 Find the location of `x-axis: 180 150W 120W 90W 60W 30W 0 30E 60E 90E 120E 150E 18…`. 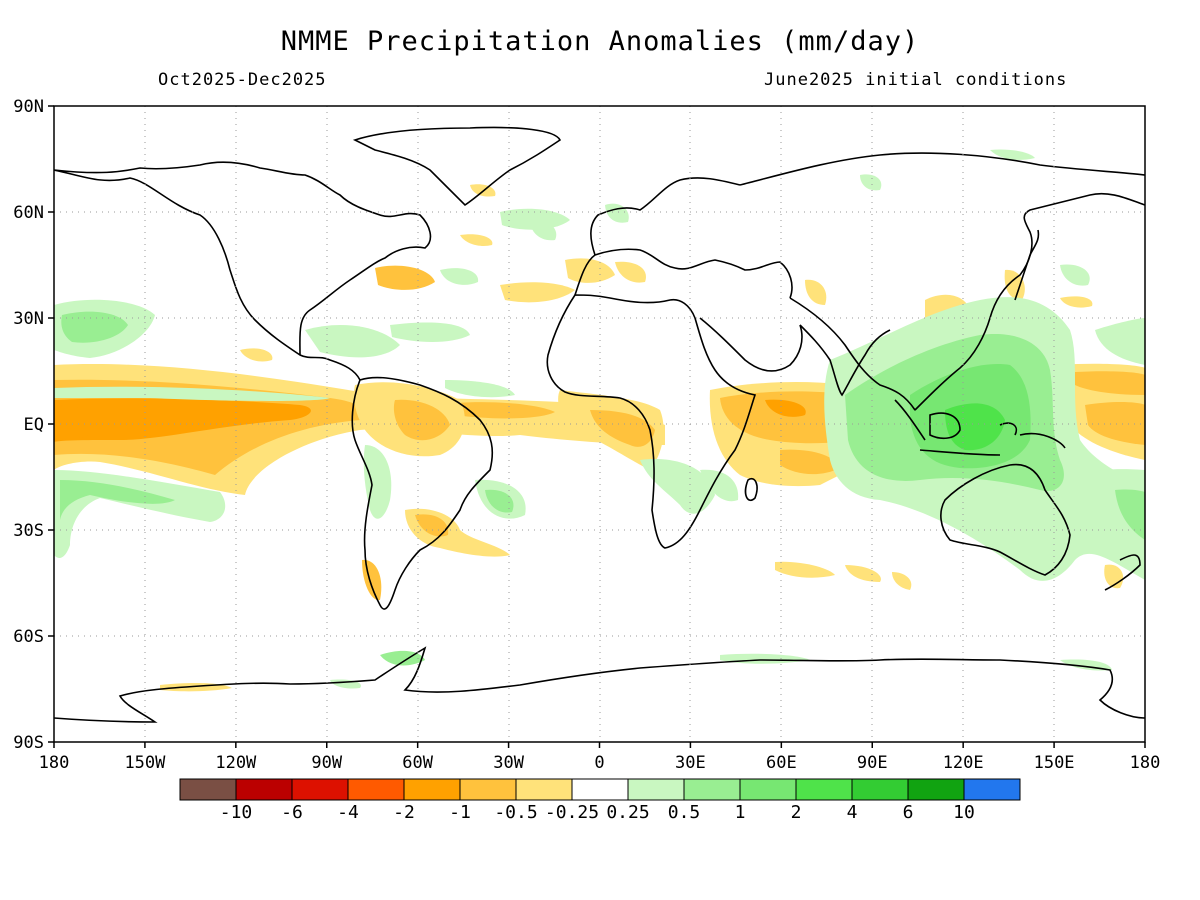

x-axis: 180 150W 120W 90W 60W 30W 0 30E 60E 90E 120E 150E 18… is located at coordinates (600, 757).